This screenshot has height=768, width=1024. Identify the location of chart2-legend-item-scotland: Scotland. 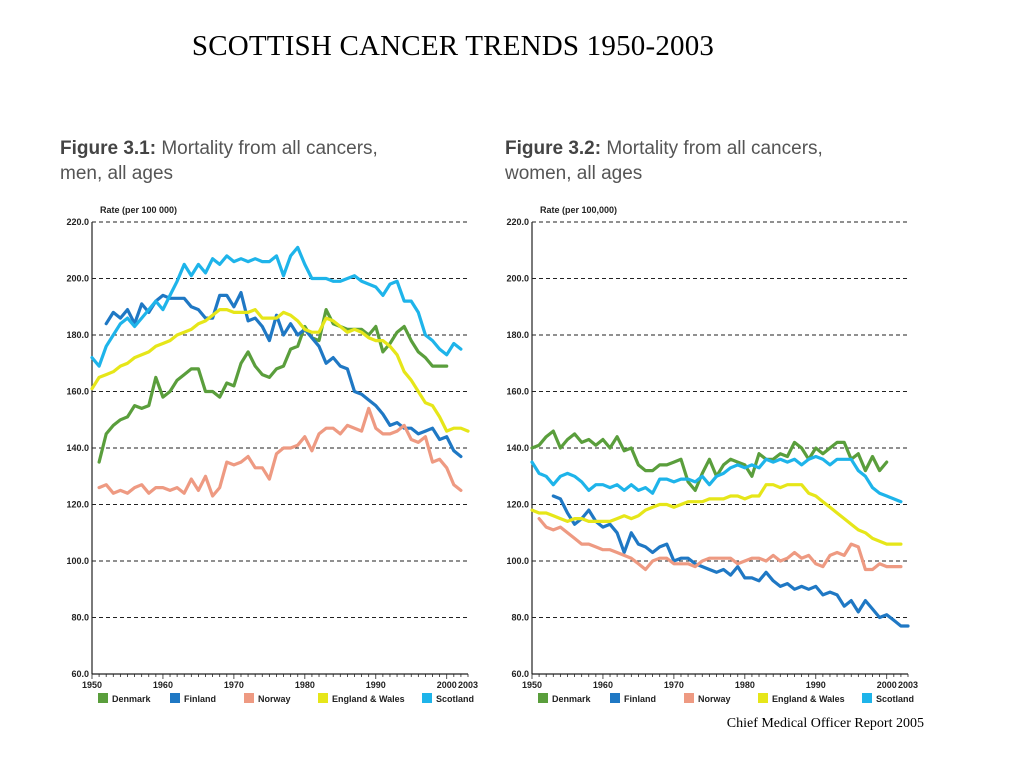
(888, 698).